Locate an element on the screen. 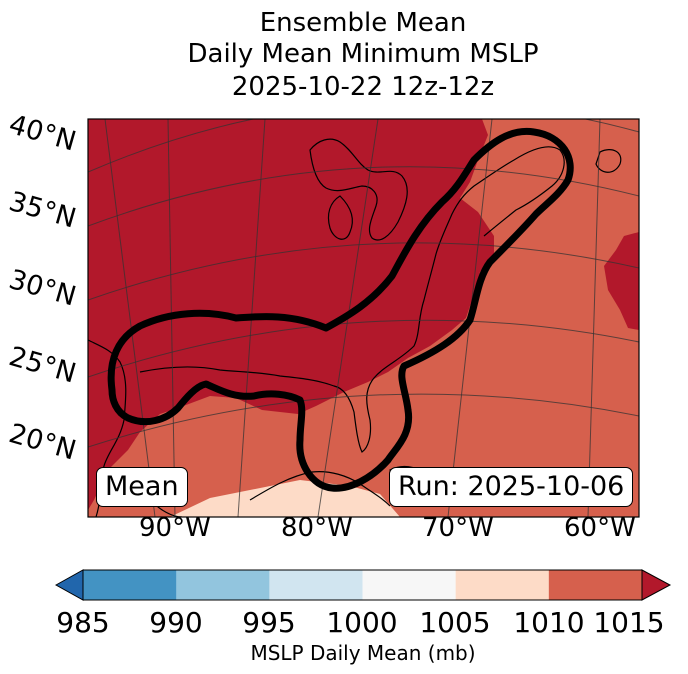 The image size is (688, 674). title-line-1: Ensemble Mean is located at coordinates (363, 23).